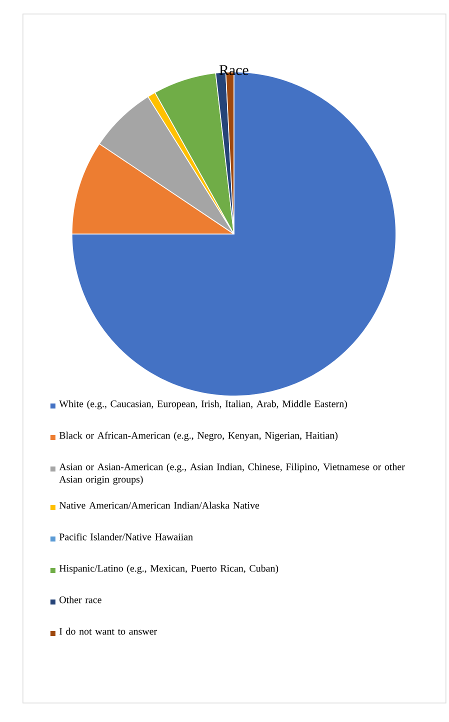 The image size is (449, 722). Describe the element at coordinates (198, 436) in the screenshot. I see `legend-label: Black or African-American (e.g., Negro, Kenyan, Nigerian, Haitian)` at that location.